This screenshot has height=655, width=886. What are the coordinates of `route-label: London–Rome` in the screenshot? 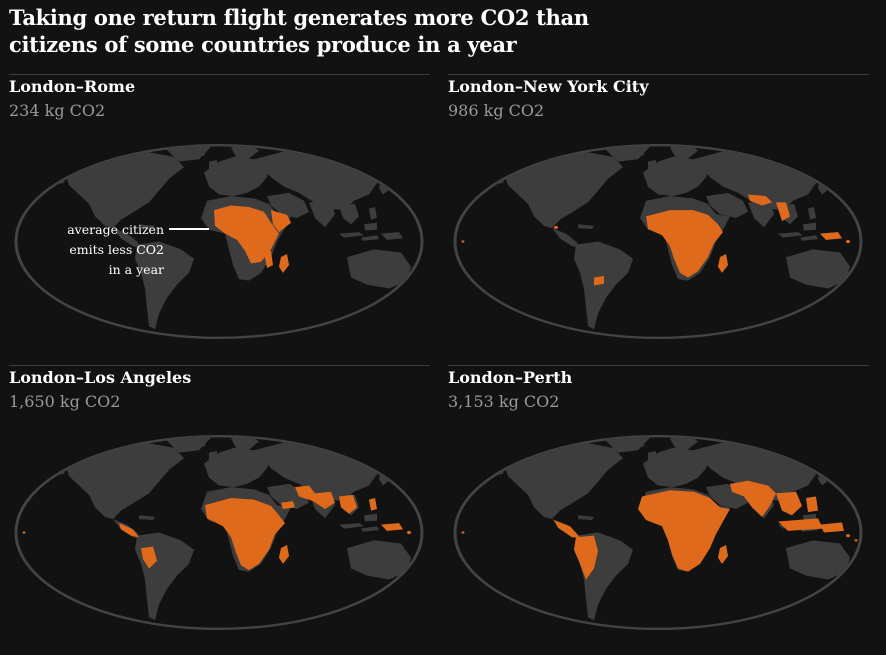 It's located at (72, 86).